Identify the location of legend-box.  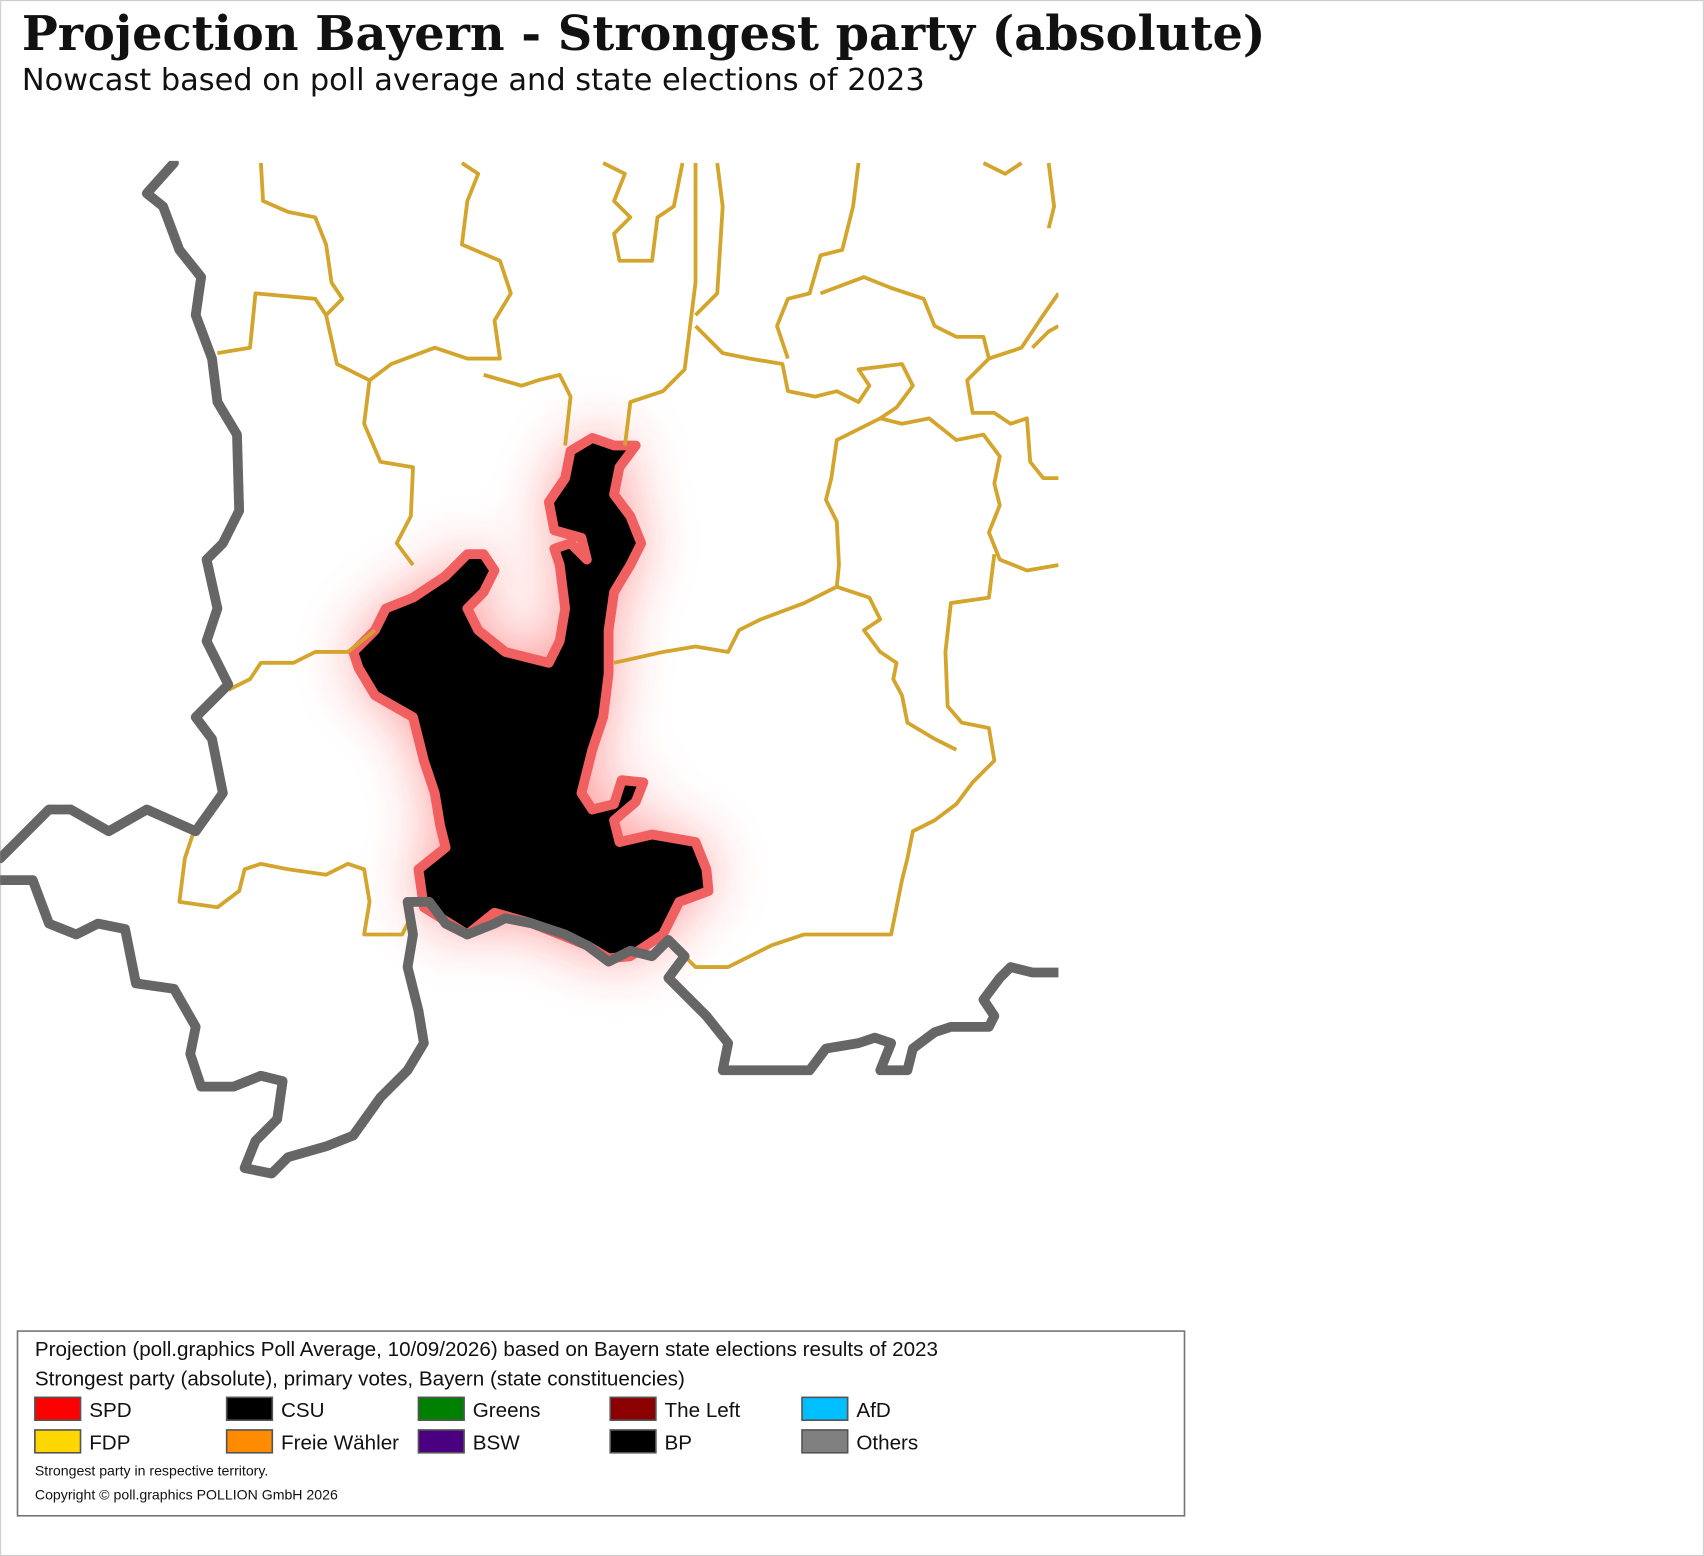
(601, 1423).